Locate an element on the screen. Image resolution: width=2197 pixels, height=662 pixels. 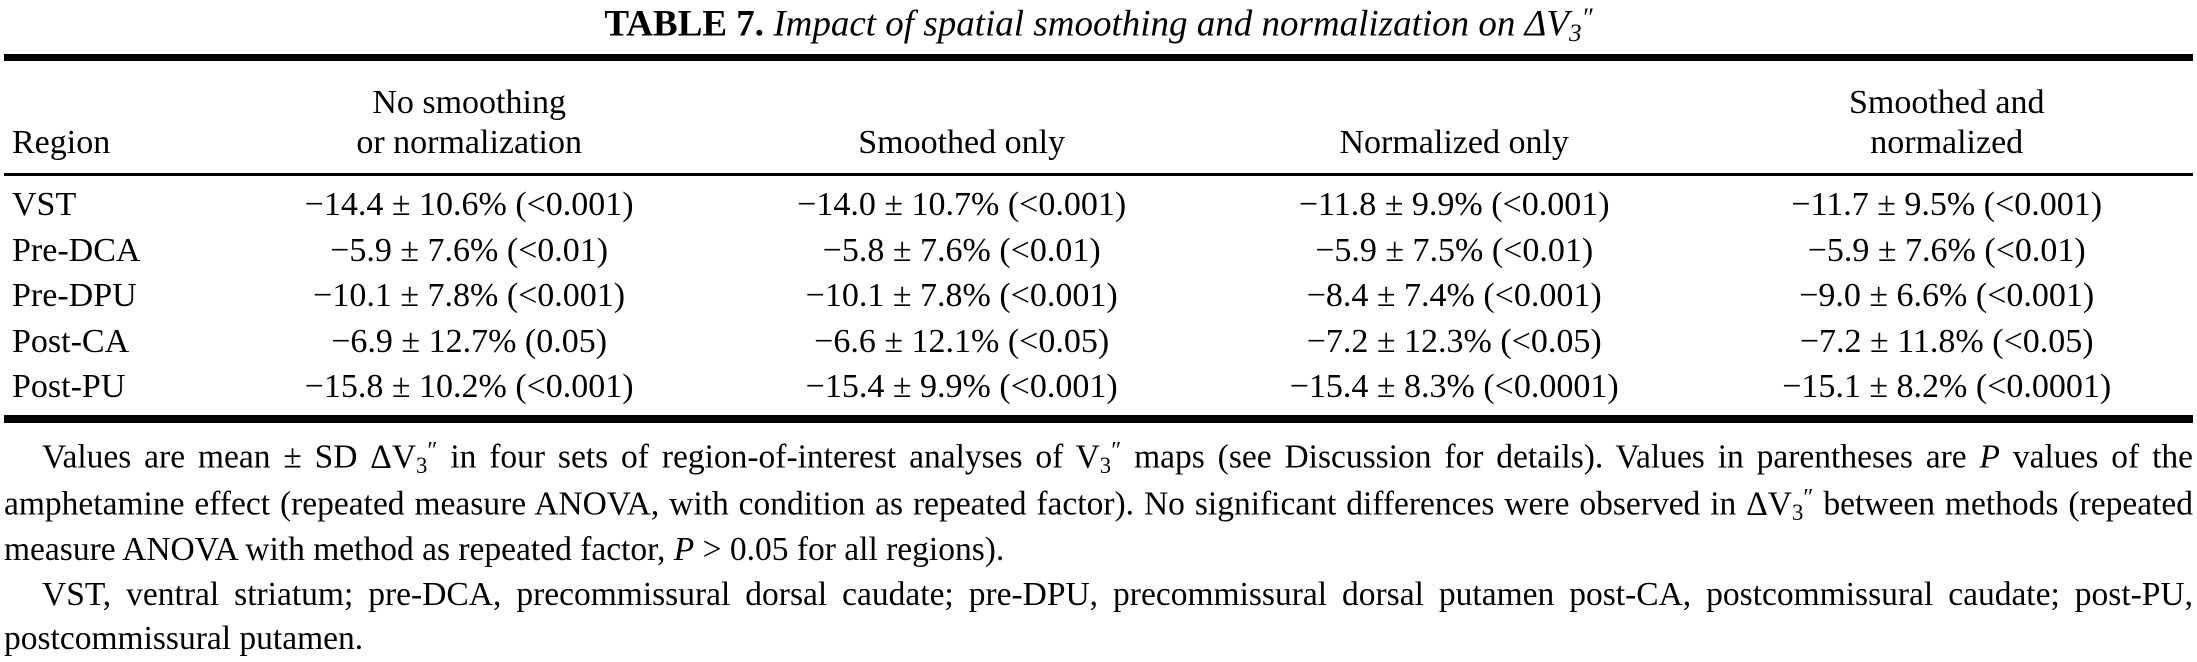
table-number: TABLE 7. is located at coordinates (684, 24).